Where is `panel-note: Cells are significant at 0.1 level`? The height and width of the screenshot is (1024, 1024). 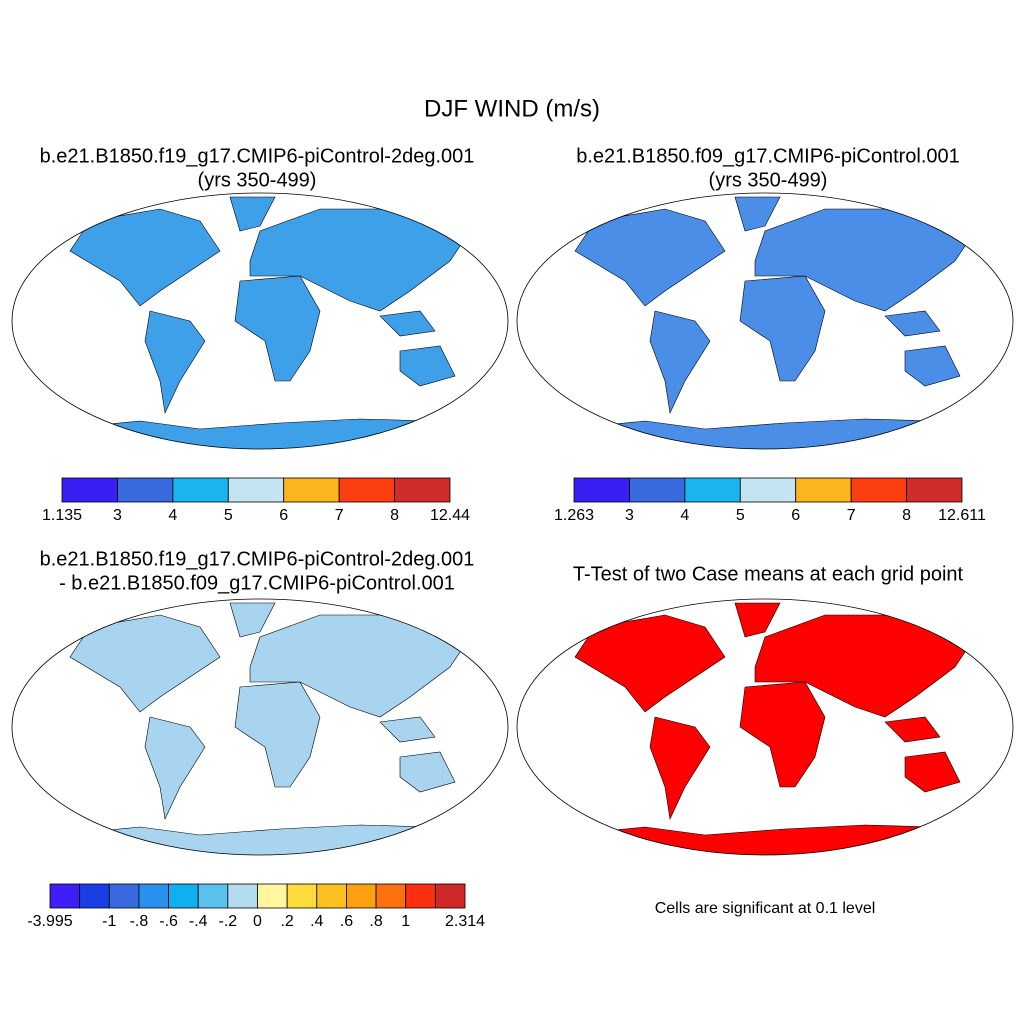 panel-note: Cells are significant at 0.1 level is located at coordinates (765, 908).